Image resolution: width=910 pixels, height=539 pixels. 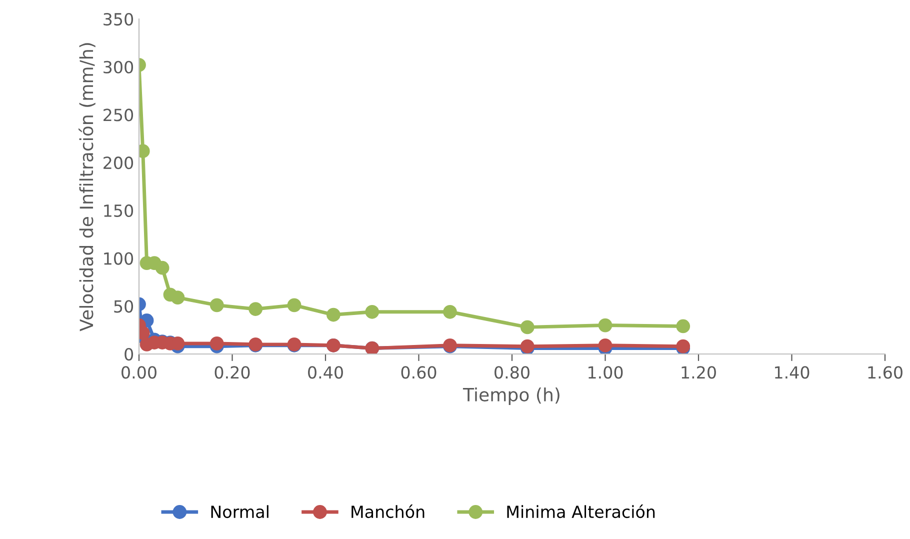 I want to click on x-tick-label: 1.60, so click(x=885, y=372).